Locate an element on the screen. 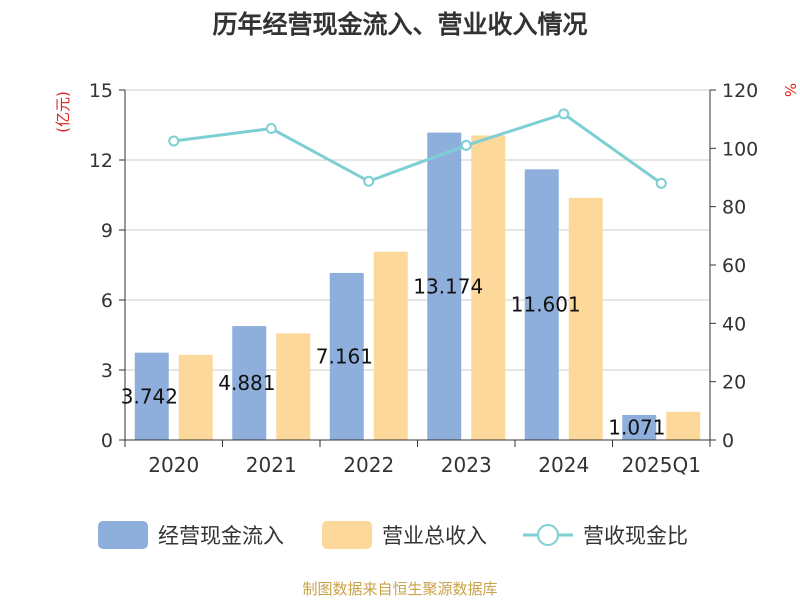 Image resolution: width=800 pixels, height=600 pixels. left-tick-label: 9 is located at coordinates (107, 231).